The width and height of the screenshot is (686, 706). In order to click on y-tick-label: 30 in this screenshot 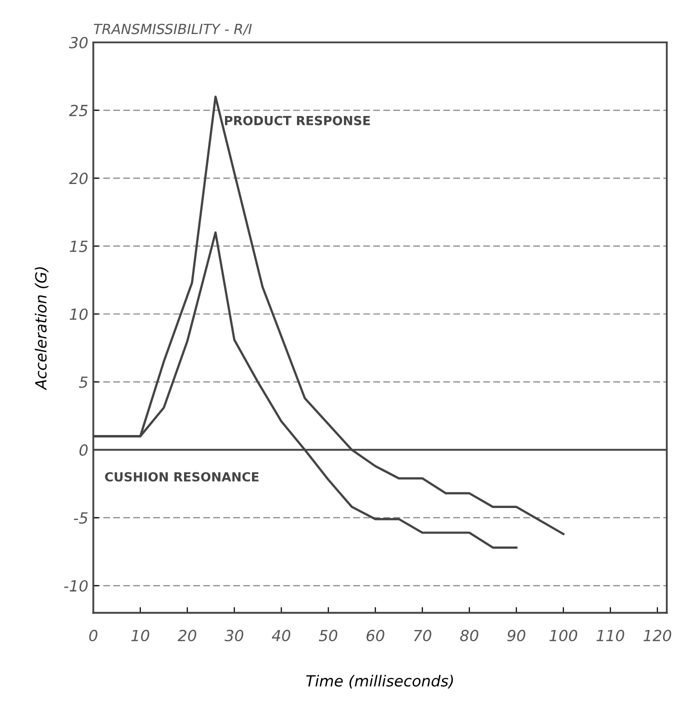, I will do `click(78, 42)`.